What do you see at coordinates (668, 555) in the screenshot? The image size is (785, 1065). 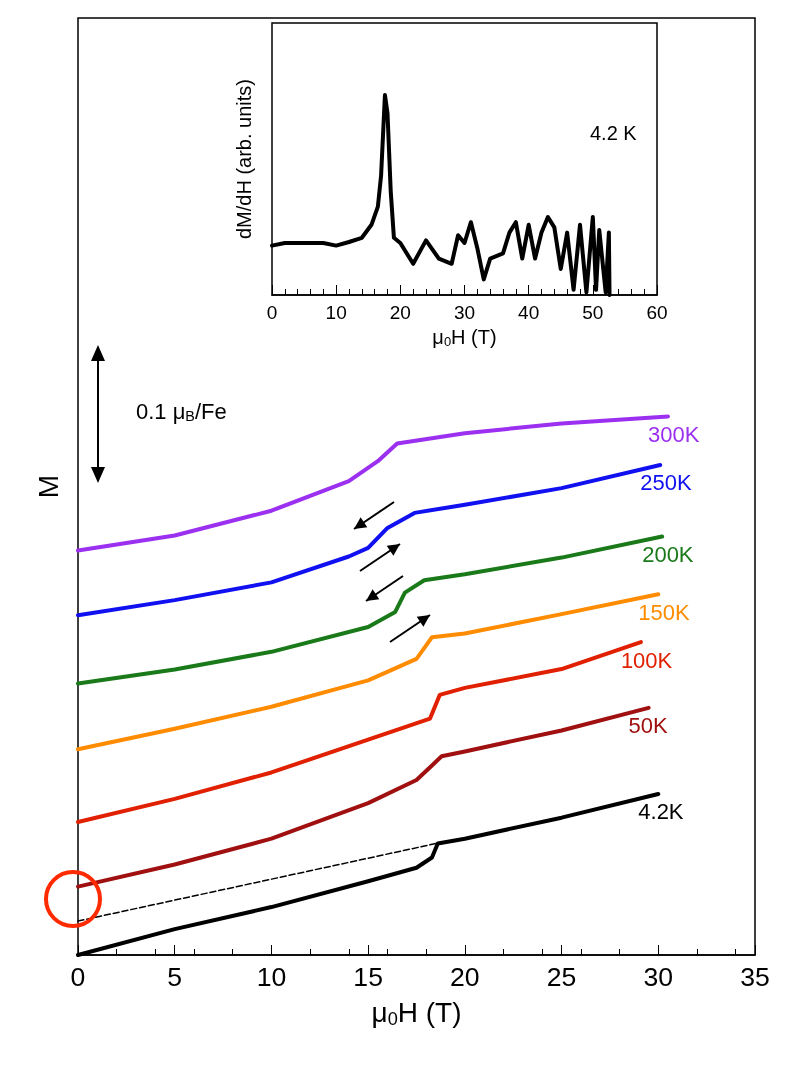 I see `series-label: 200K` at bounding box center [668, 555].